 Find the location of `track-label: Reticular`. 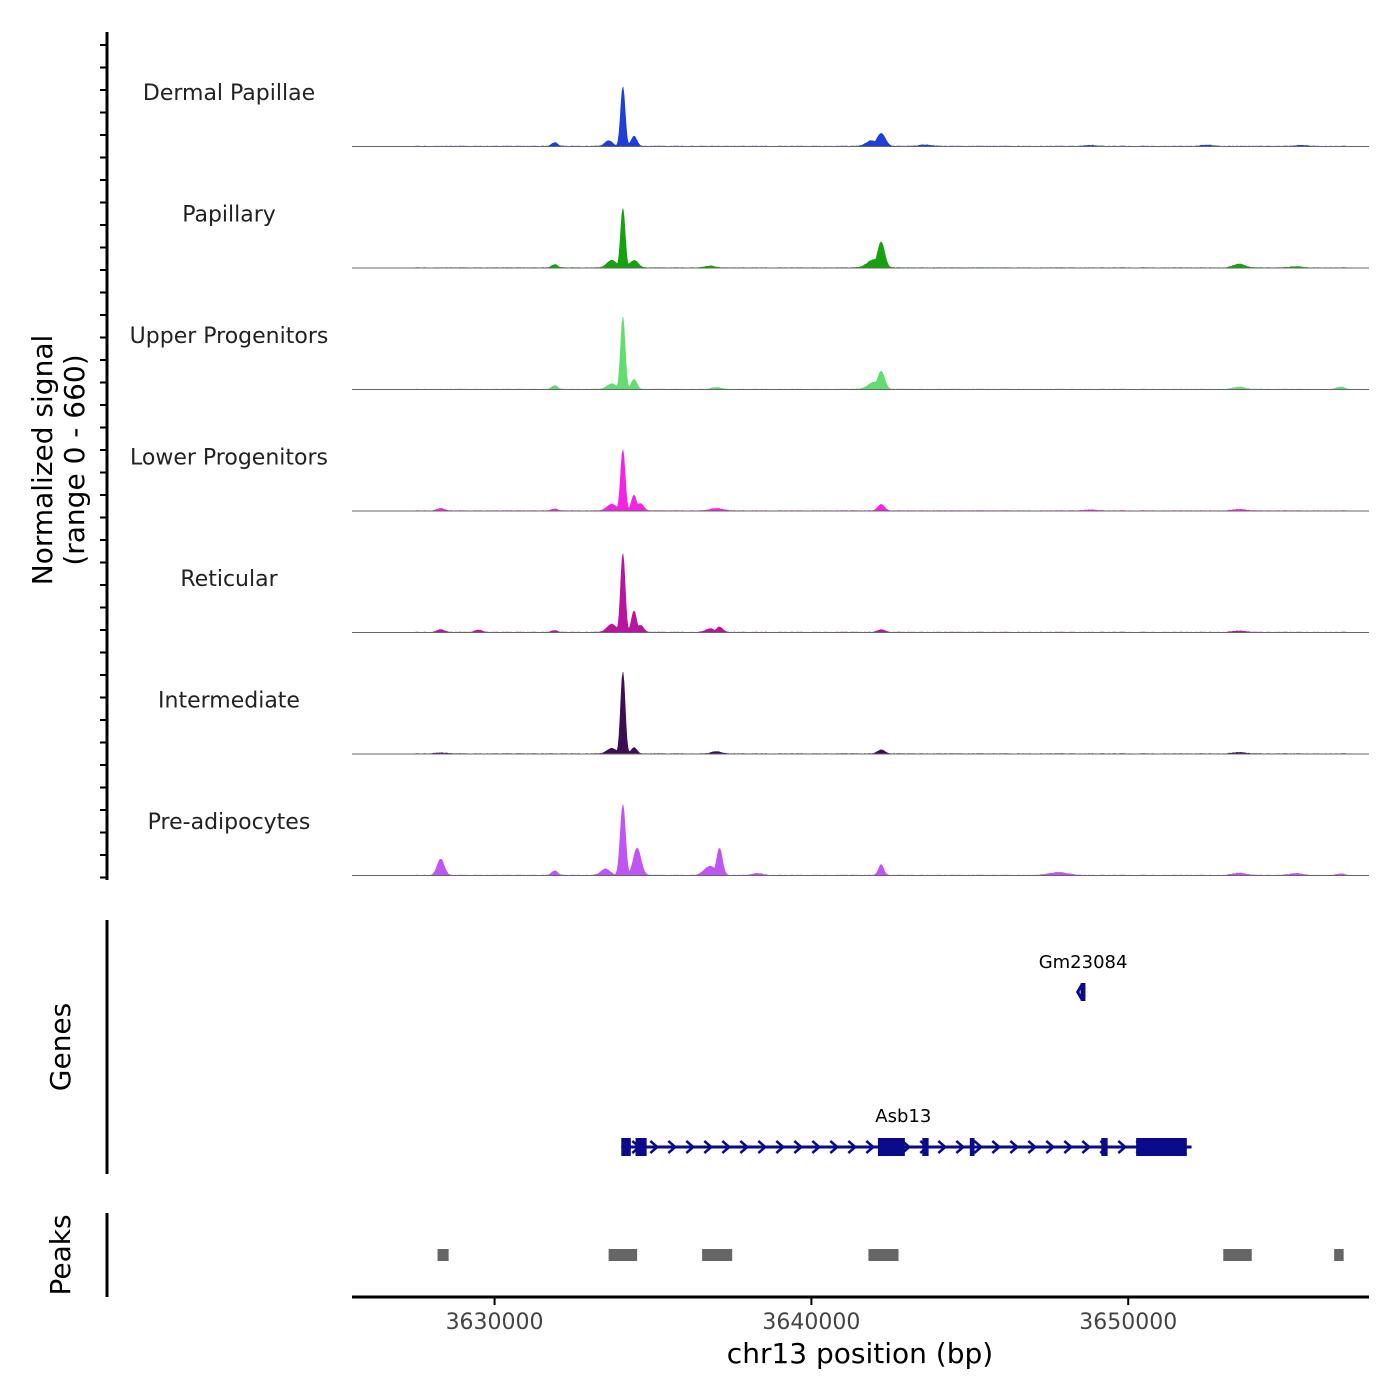

track-label: Reticular is located at coordinates (229, 579).